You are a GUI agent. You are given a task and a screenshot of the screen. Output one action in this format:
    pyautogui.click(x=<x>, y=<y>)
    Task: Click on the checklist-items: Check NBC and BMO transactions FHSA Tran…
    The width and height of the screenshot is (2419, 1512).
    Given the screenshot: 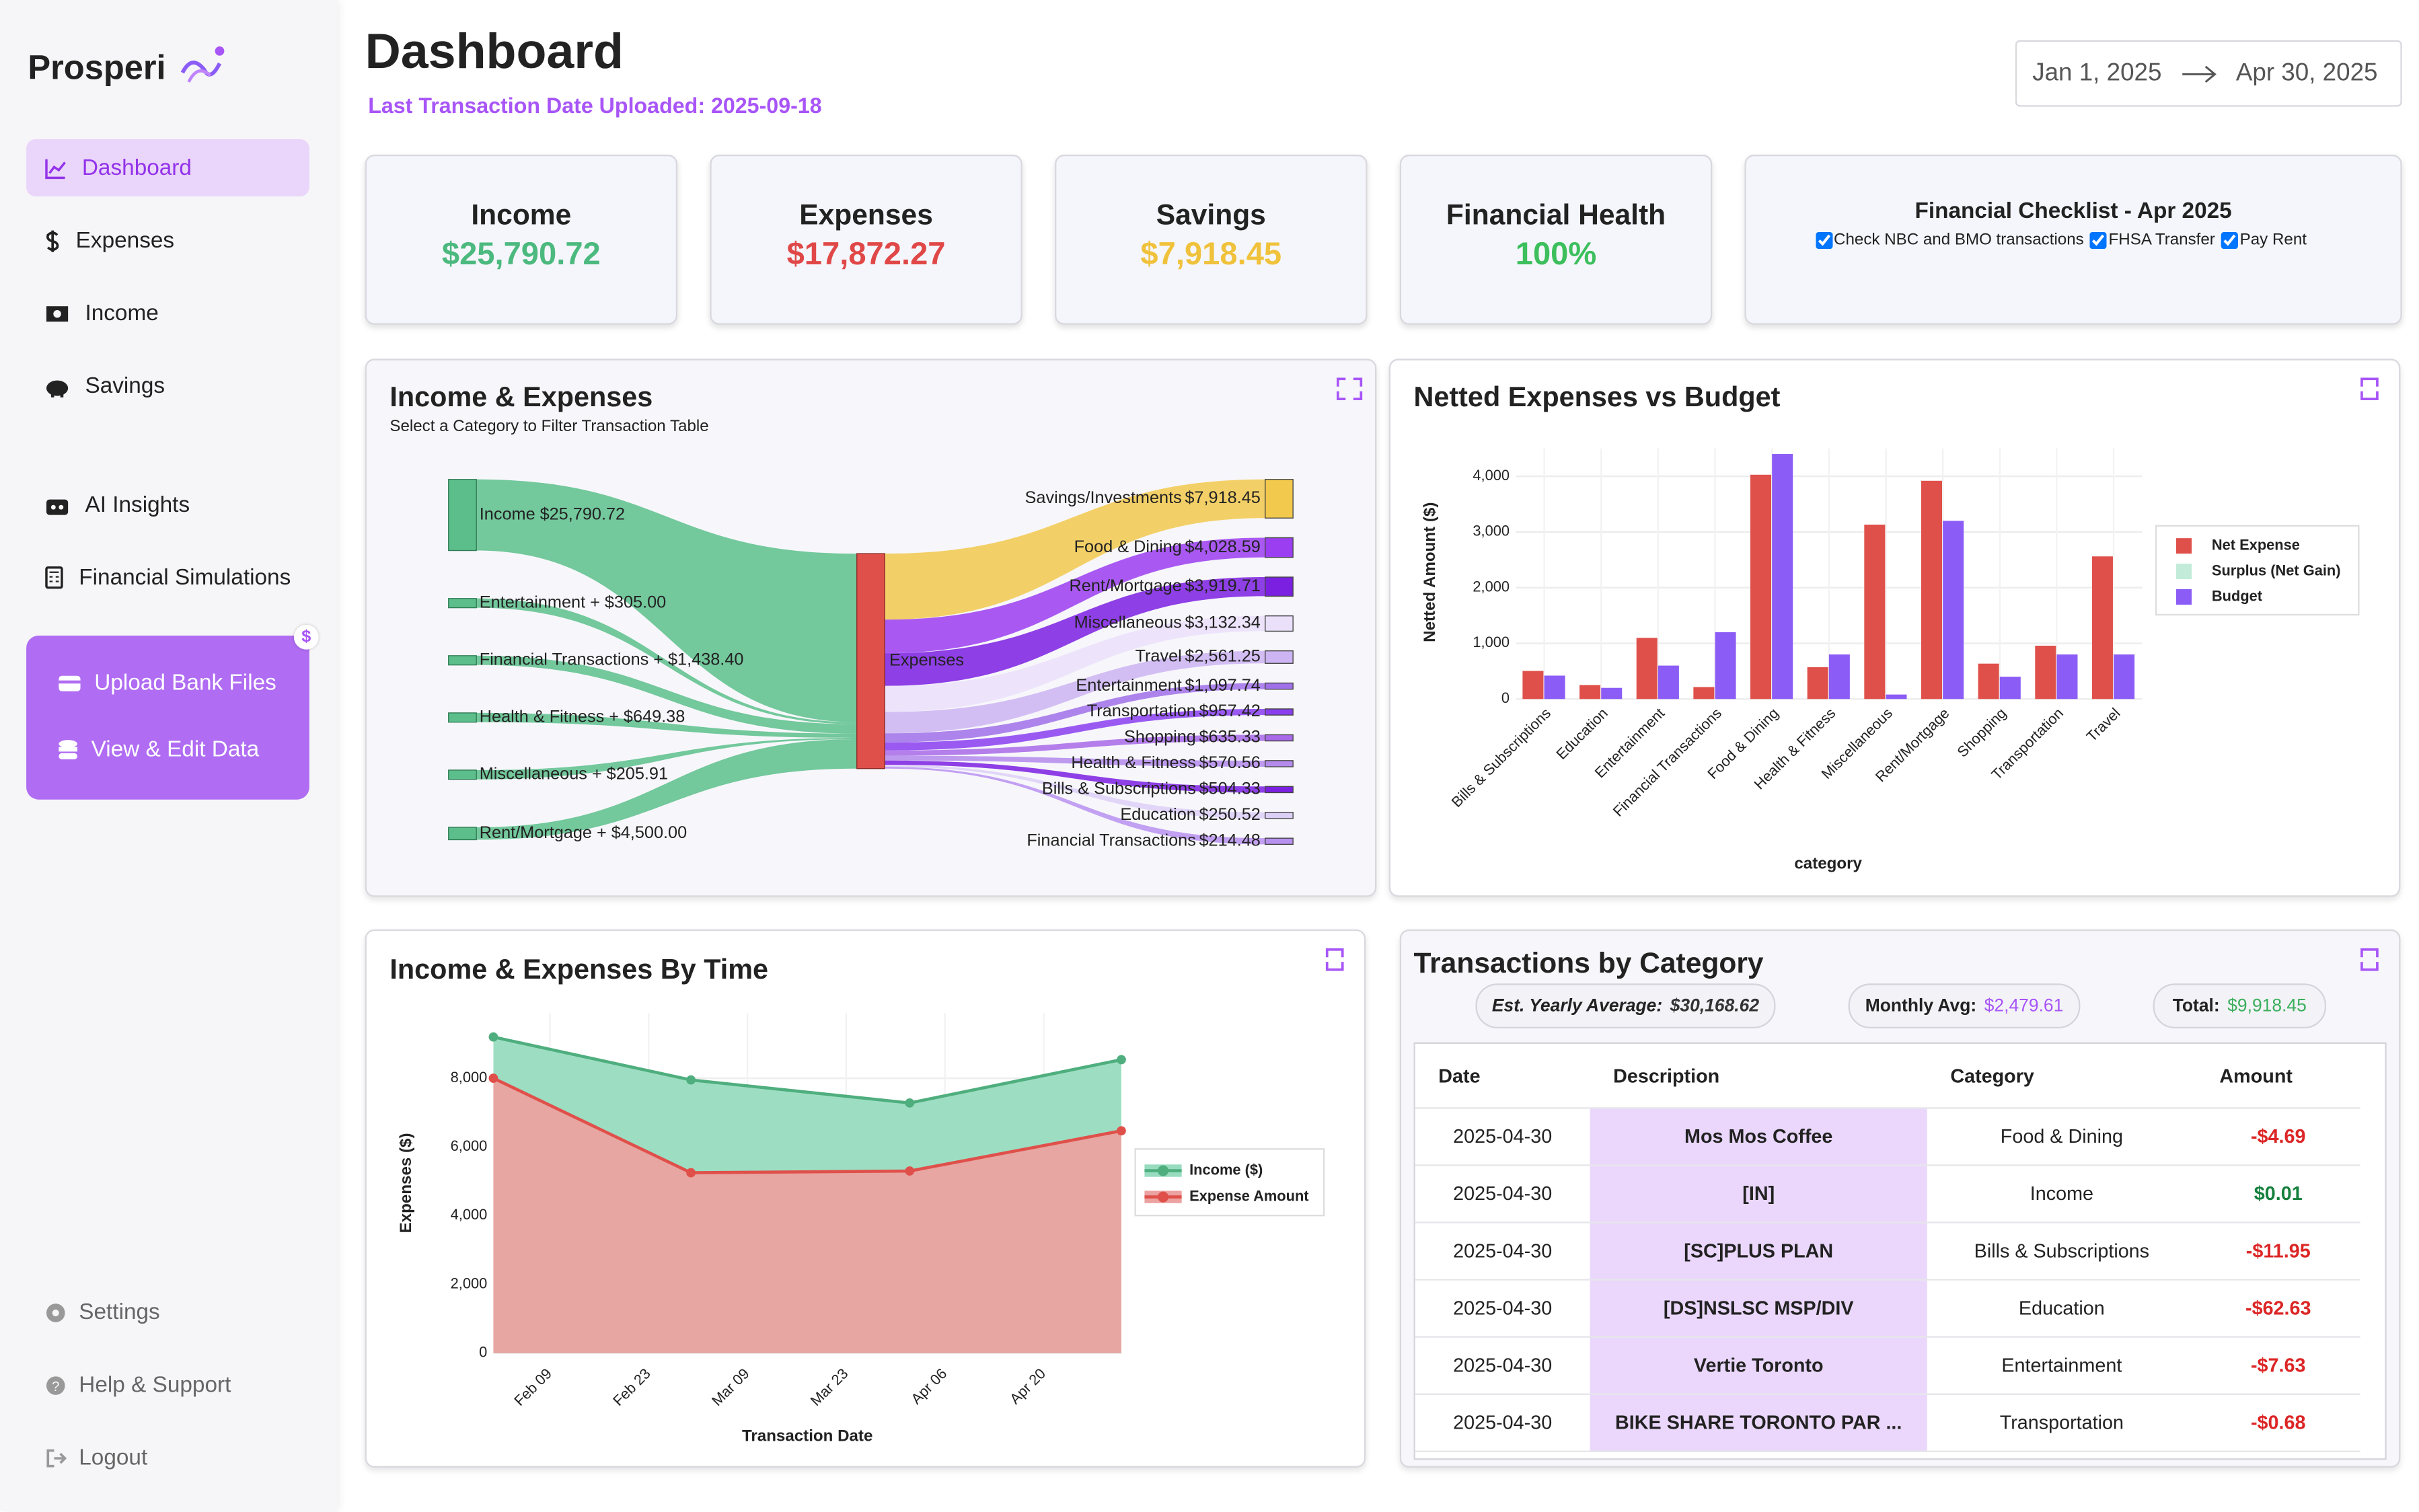 What is the action you would take?
    pyautogui.click(x=2073, y=240)
    